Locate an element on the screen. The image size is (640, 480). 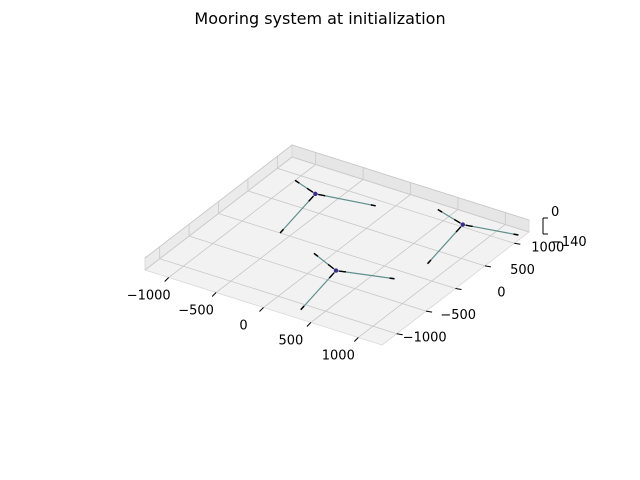
x-tick-label: 1000 is located at coordinates (338, 356).